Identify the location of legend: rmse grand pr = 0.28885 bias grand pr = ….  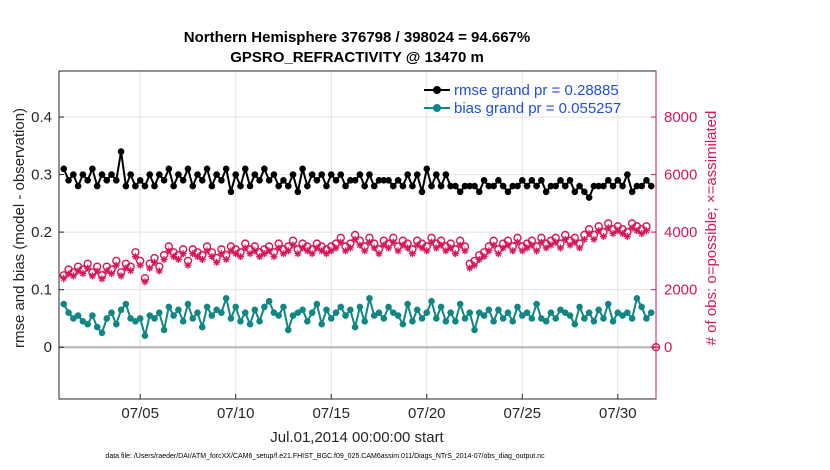
(522, 99).